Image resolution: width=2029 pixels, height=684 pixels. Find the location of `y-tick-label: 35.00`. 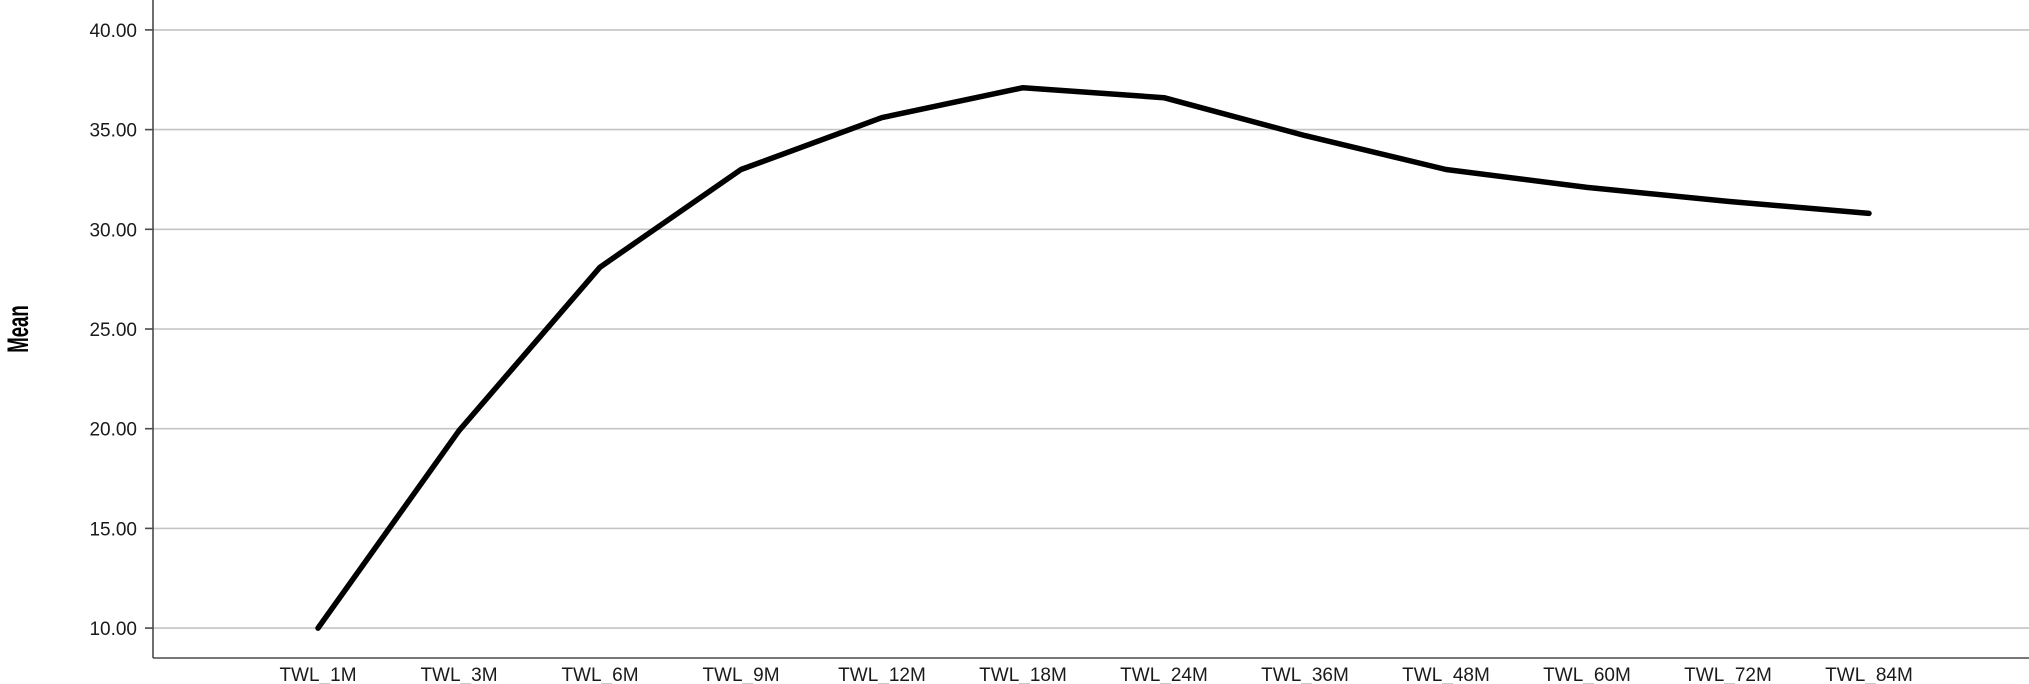

y-tick-label: 35.00 is located at coordinates (113, 131).